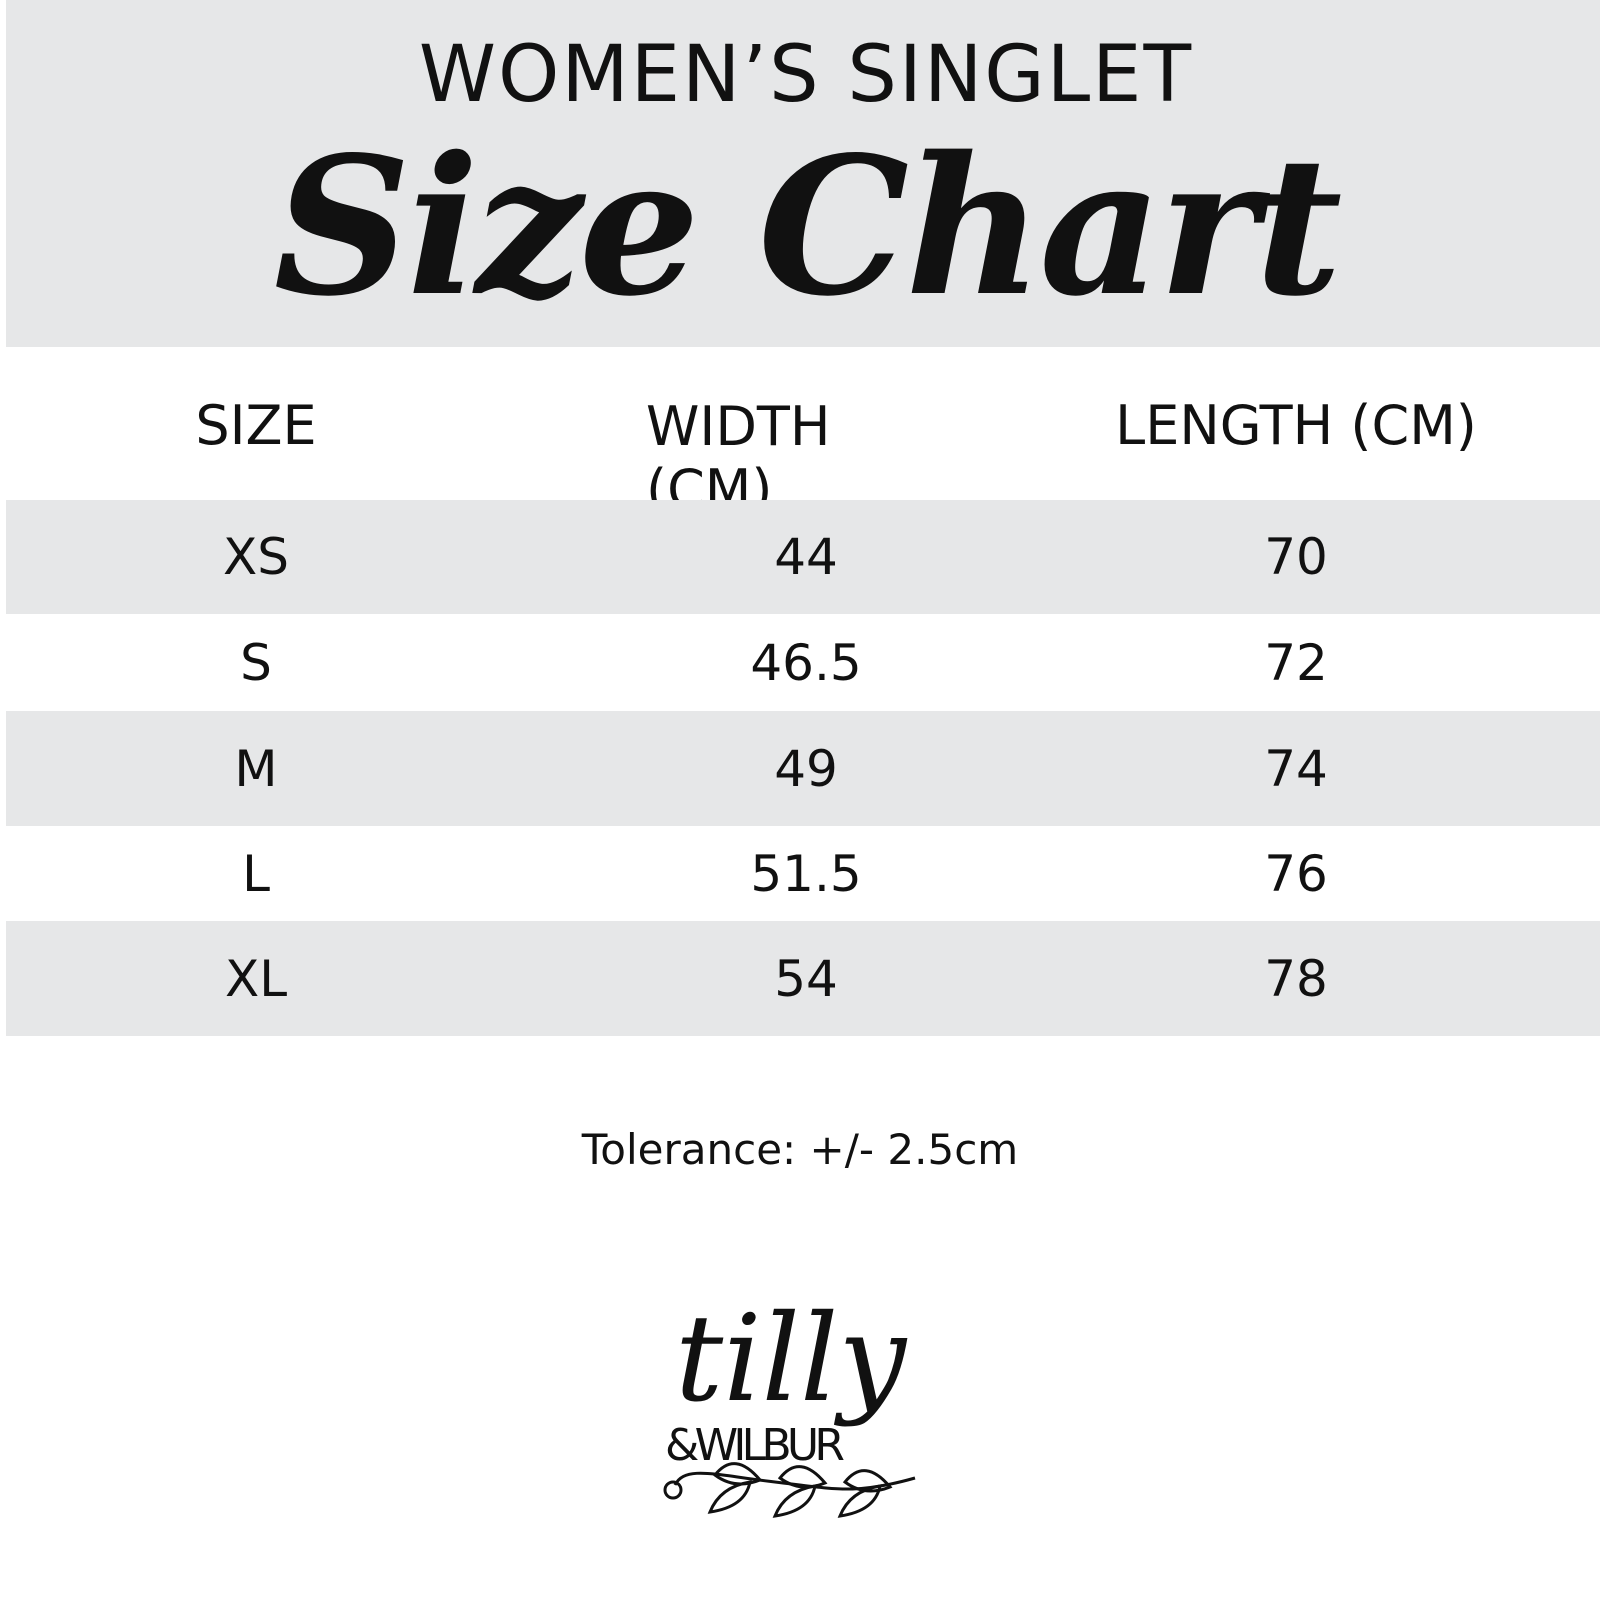 Image resolution: width=1600 pixels, height=1600 pixels. I want to click on size-cell: M, so click(256, 768).